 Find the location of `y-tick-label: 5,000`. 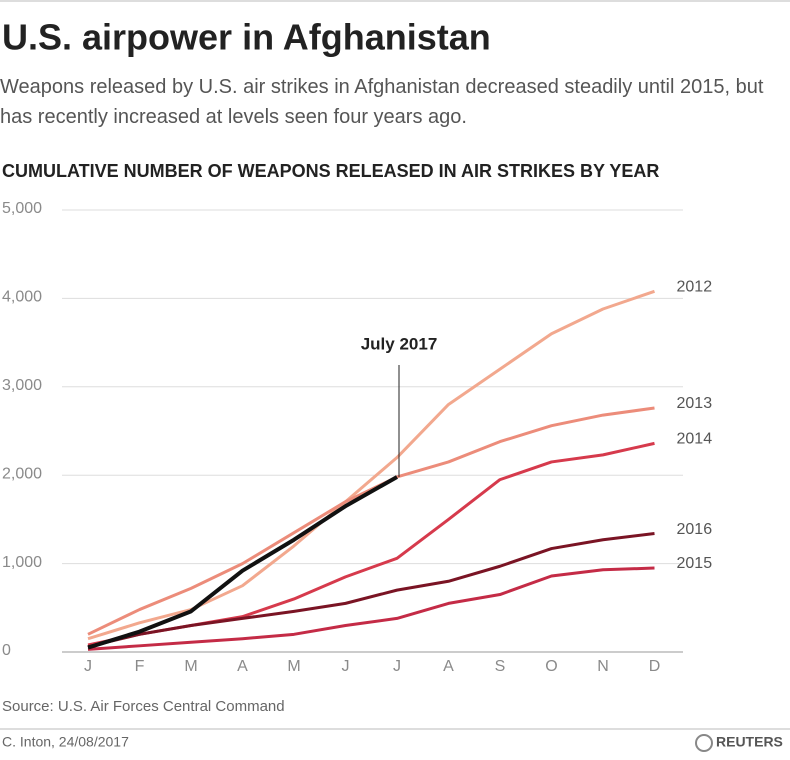

y-tick-label: 5,000 is located at coordinates (22, 208).